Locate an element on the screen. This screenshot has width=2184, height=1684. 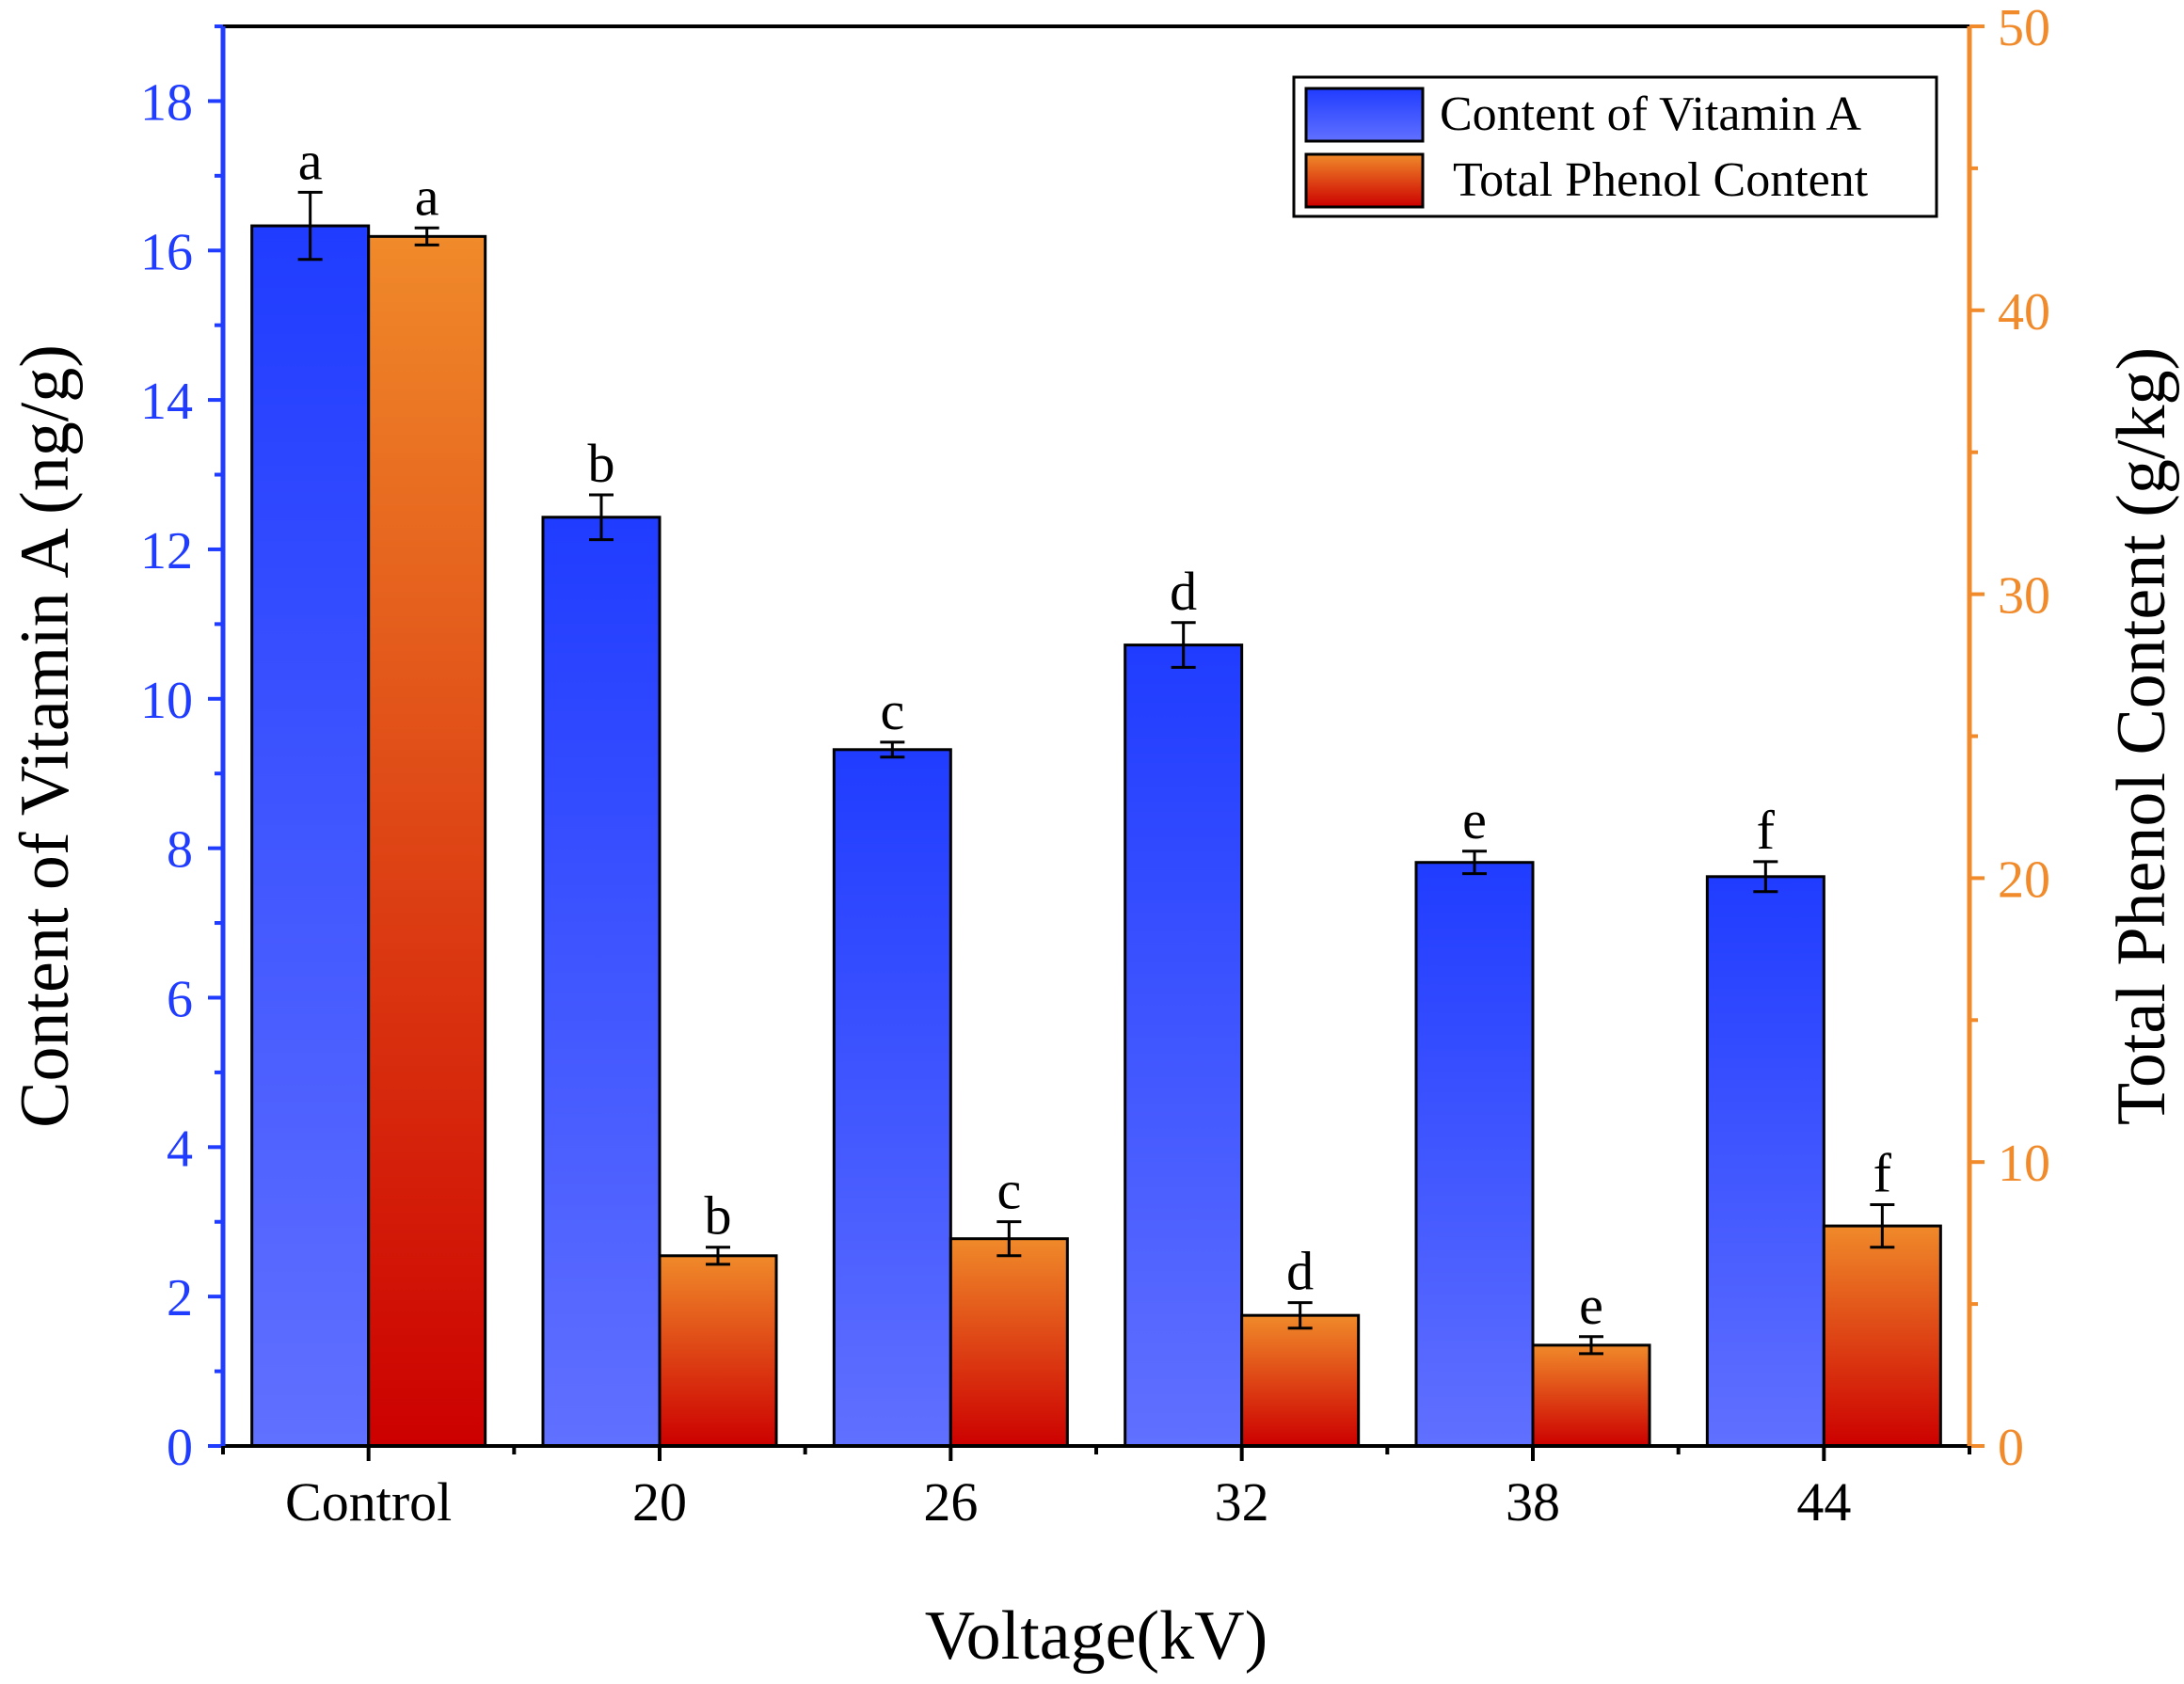
vitamin-a-significance-letter: b is located at coordinates (601, 464).